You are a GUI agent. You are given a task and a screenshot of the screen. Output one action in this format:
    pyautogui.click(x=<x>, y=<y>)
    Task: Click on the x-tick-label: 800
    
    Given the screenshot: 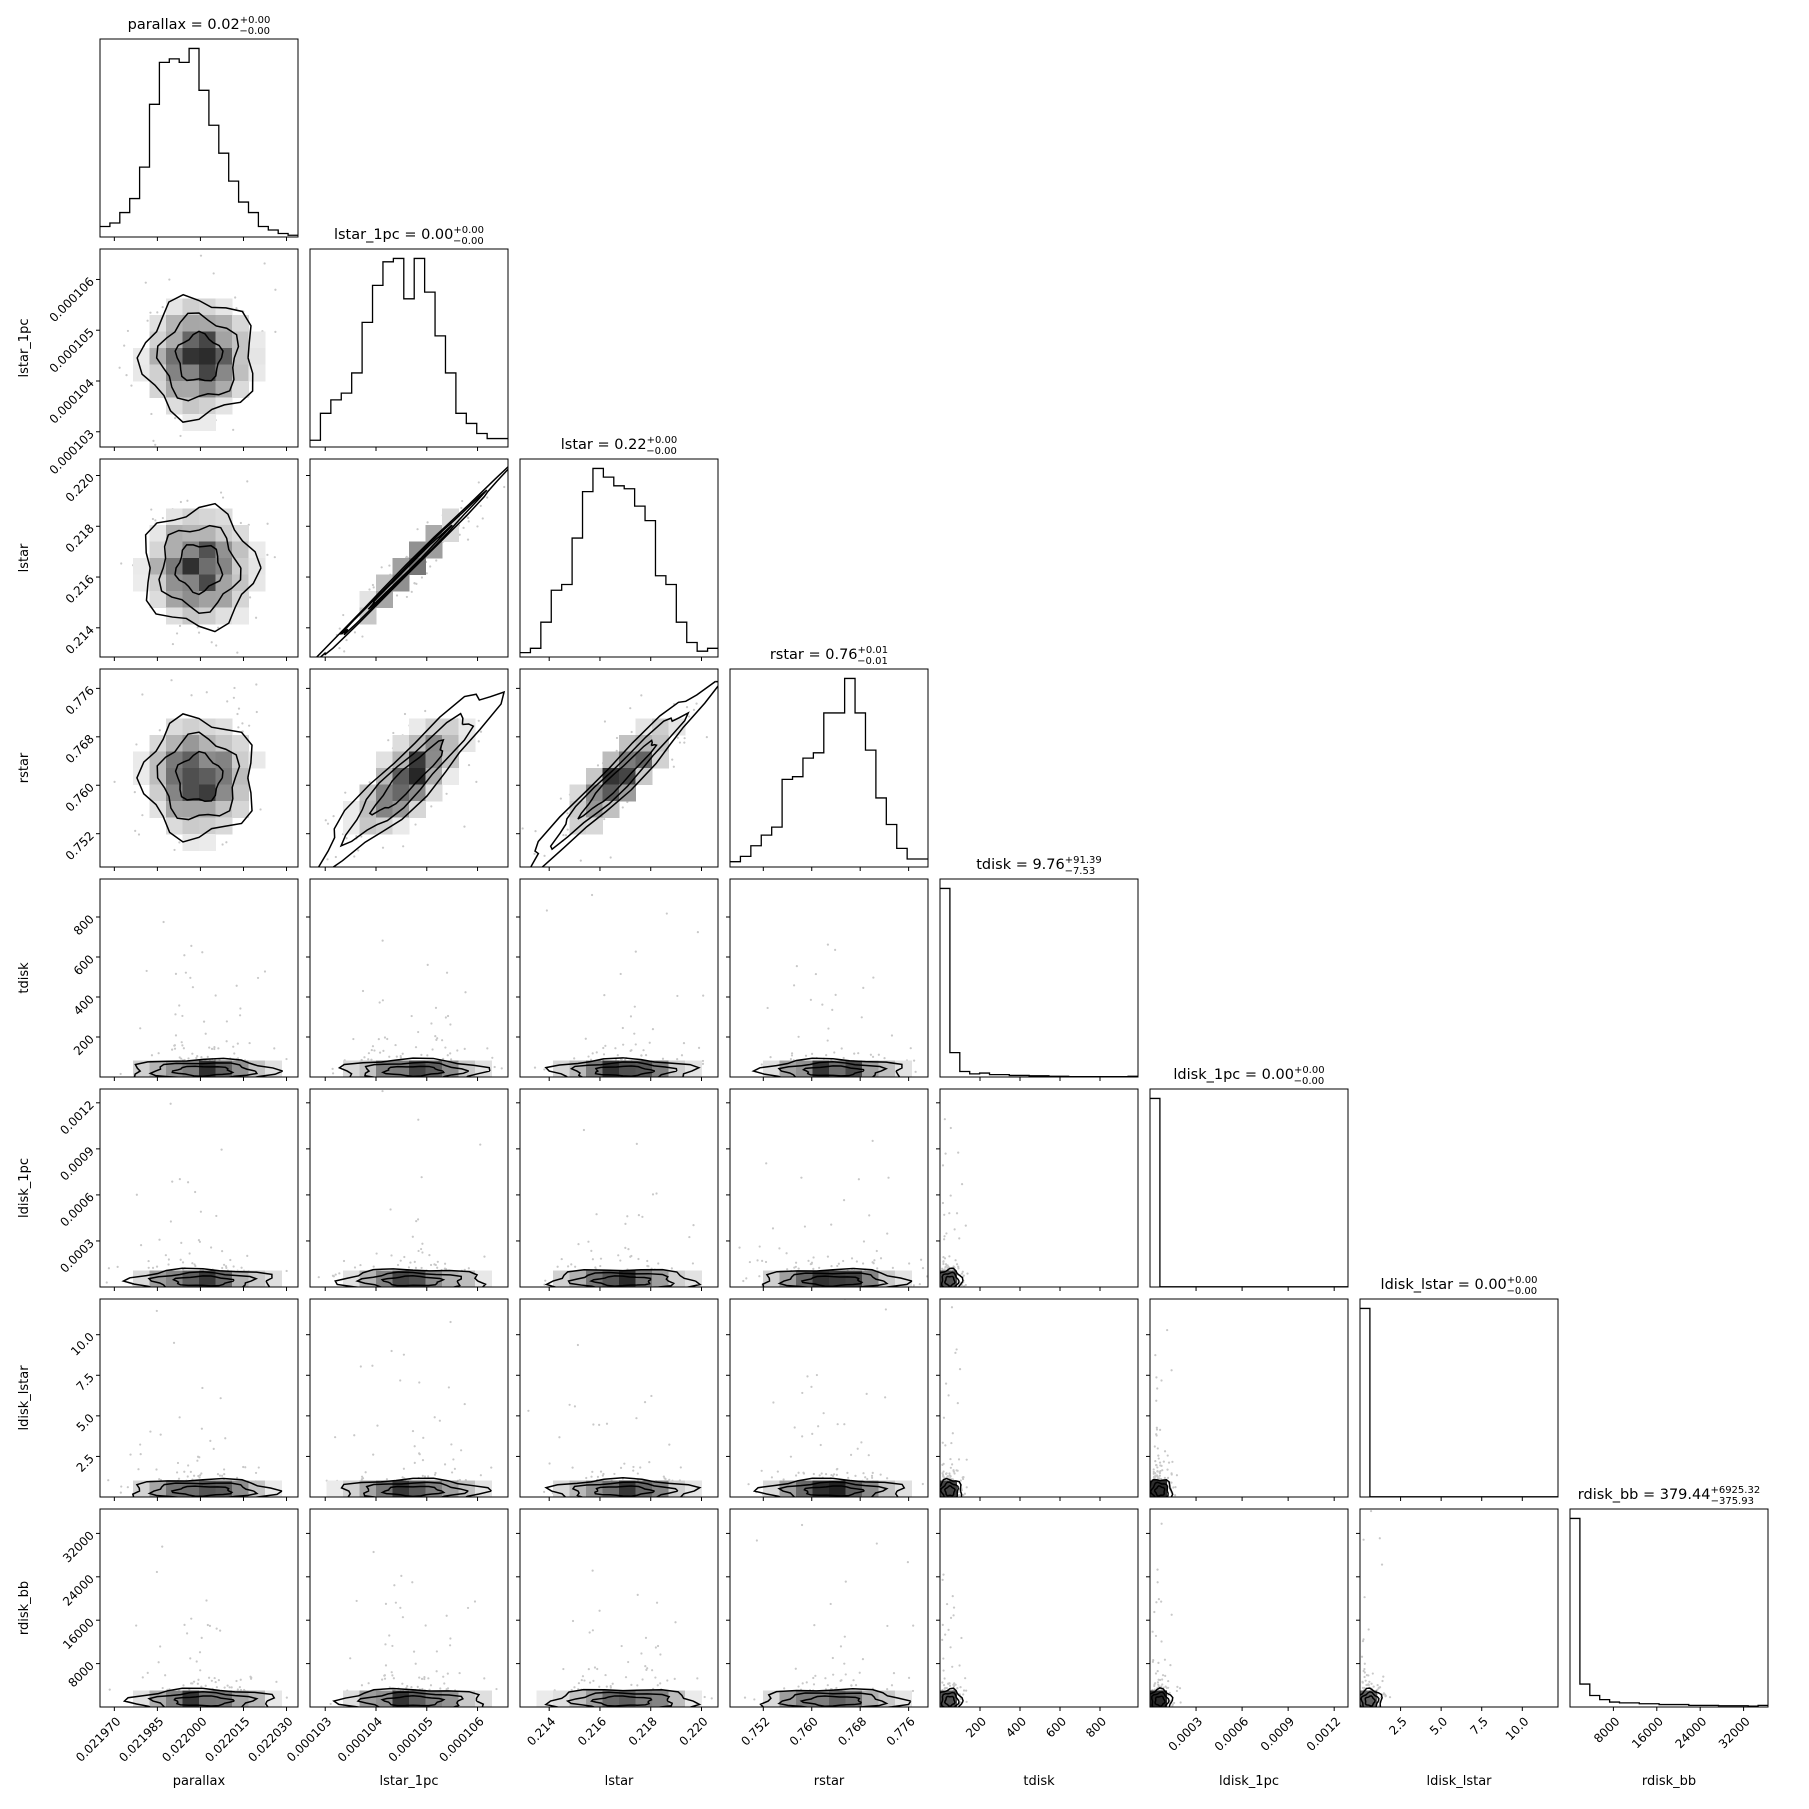 What is the action you would take?
    pyautogui.click(x=1096, y=1727)
    